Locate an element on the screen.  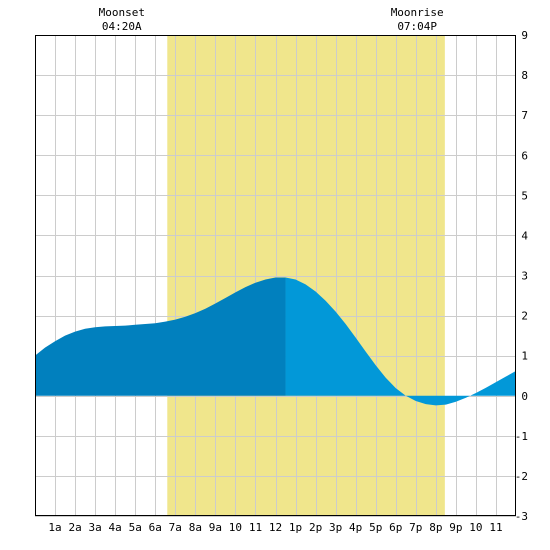
y-tick-label: 4 is located at coordinates (524, 235).